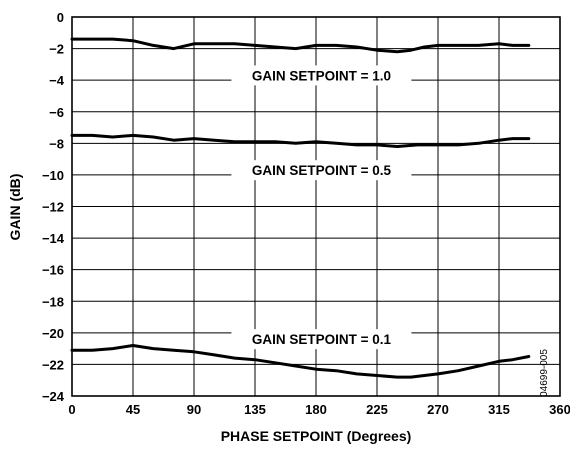  I want to click on x-tick-label: 0, so click(71, 409).